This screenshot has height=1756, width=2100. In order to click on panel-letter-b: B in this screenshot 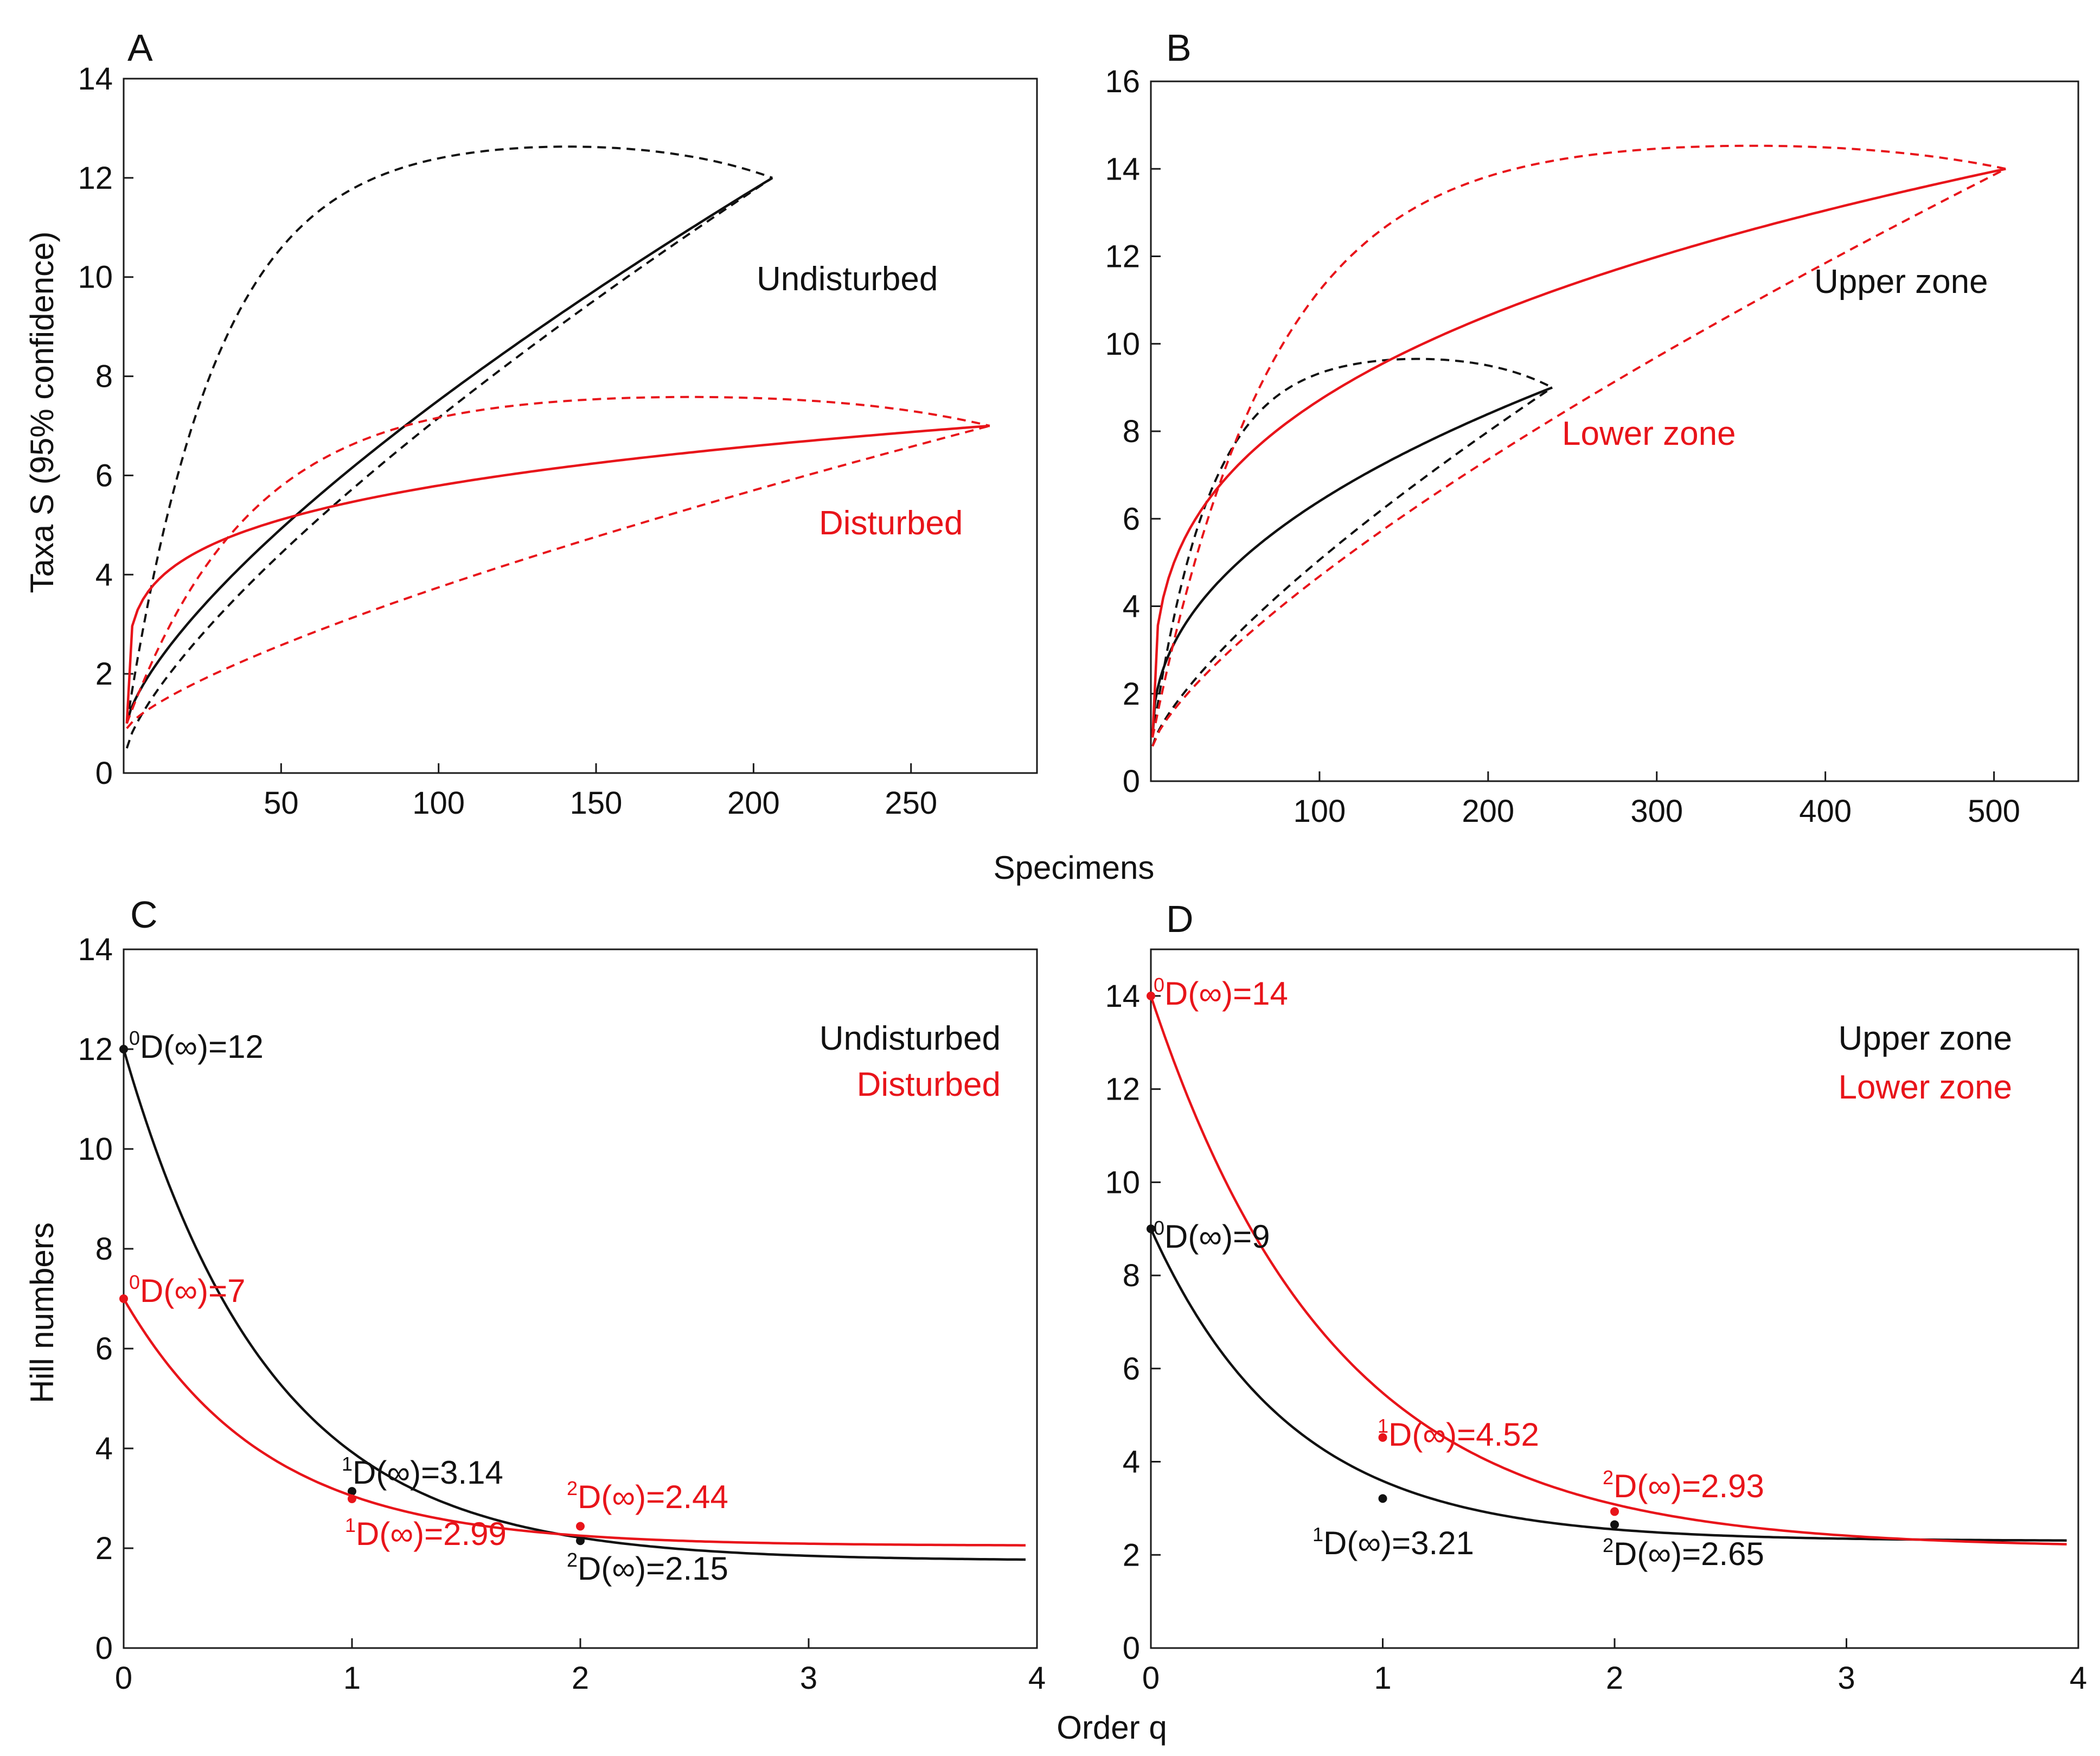, I will do `click(1179, 48)`.